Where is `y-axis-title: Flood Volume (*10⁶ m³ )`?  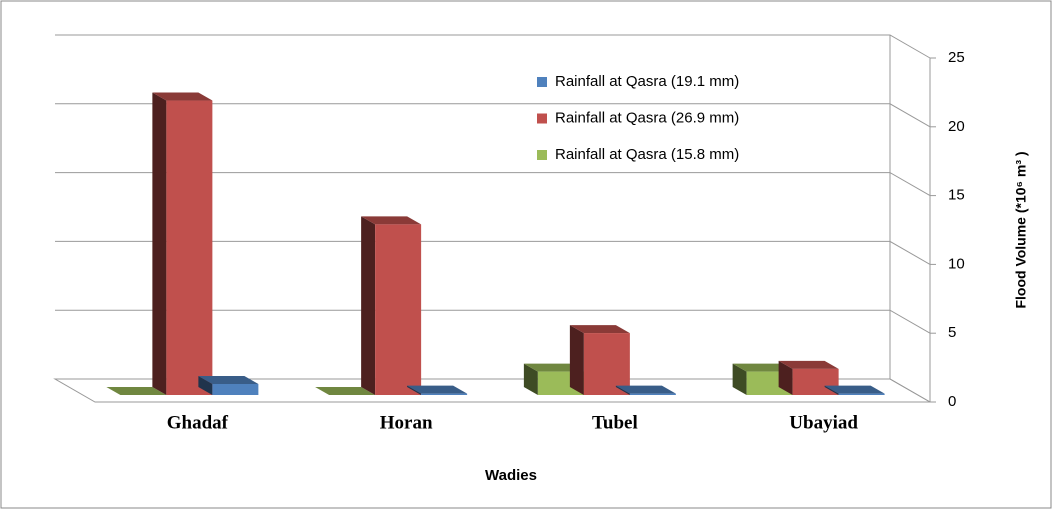 y-axis-title: Flood Volume (*10⁶ m³ ) is located at coordinates (1021, 229).